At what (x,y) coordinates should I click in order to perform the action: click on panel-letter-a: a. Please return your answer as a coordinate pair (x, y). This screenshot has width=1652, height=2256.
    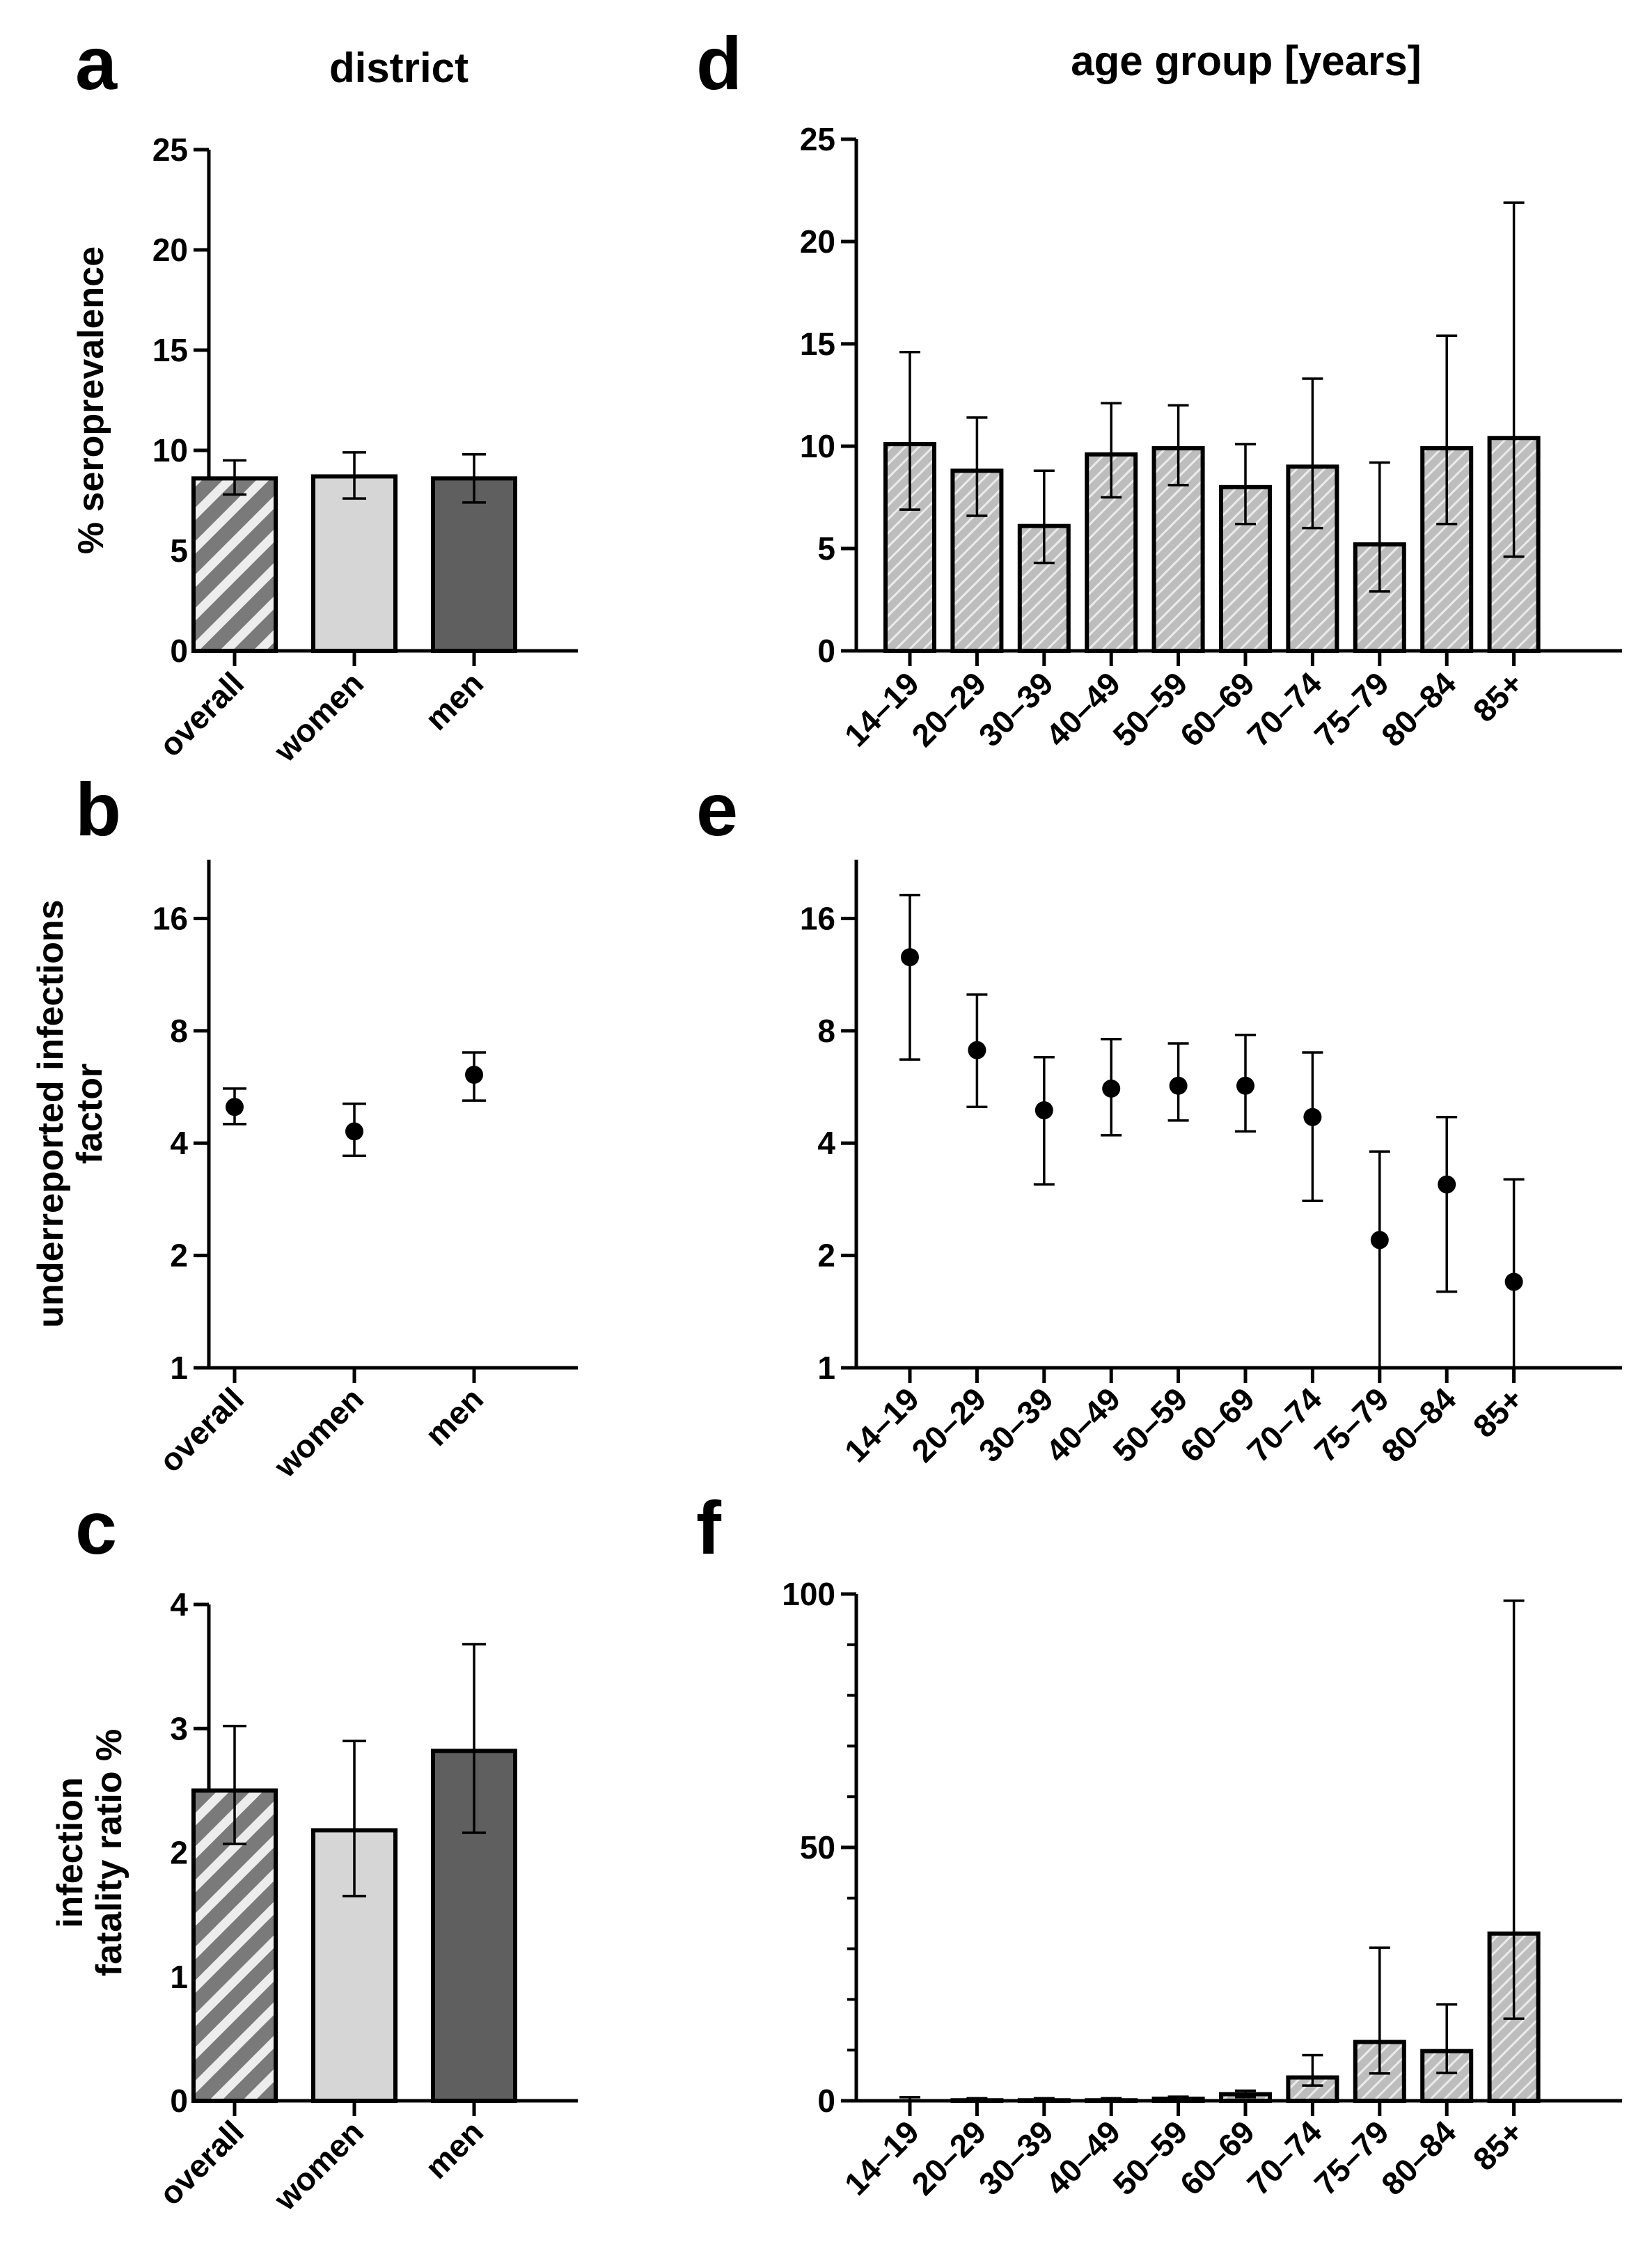
    Looking at the image, I should click on (96, 63).